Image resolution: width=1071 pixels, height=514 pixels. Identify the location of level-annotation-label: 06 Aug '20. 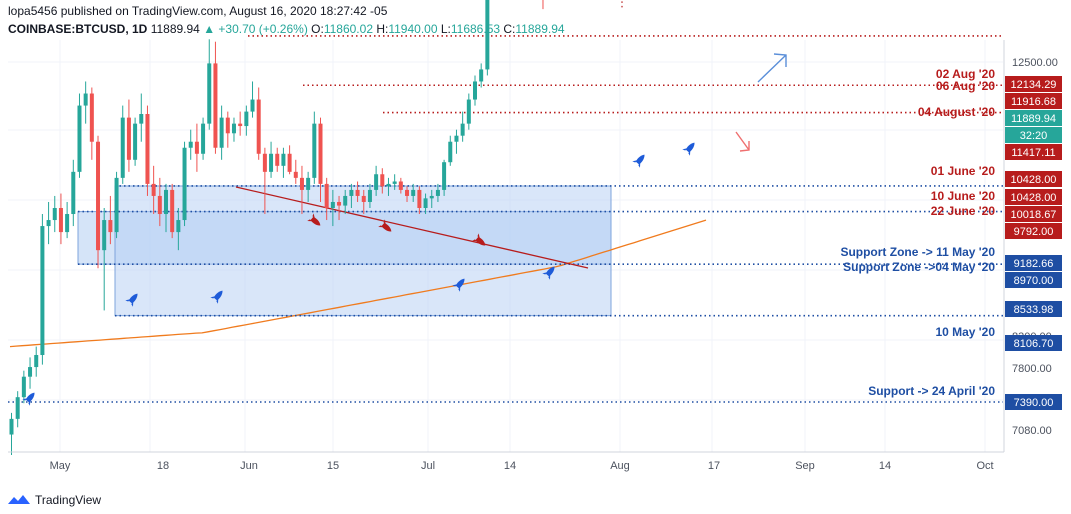
(965, 86).